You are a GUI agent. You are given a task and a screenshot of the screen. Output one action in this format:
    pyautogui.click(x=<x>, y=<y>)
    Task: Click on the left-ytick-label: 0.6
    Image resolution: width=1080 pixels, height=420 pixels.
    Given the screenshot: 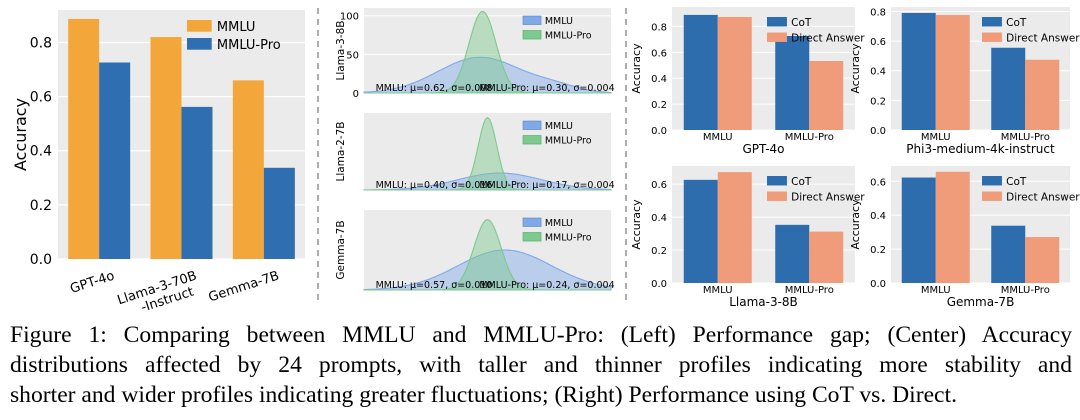 What is the action you would take?
    pyautogui.click(x=41, y=98)
    